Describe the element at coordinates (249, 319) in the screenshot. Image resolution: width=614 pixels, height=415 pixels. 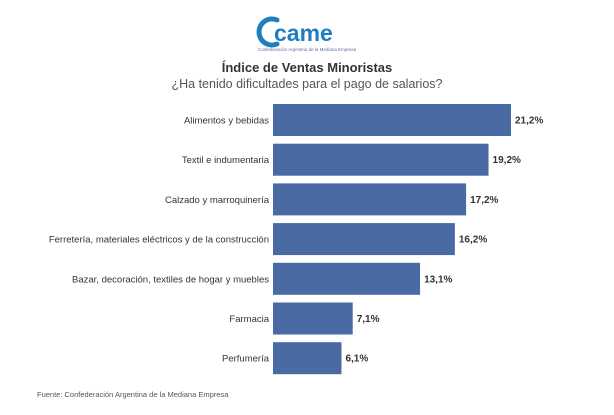
I see `category-label-6: Farmacia` at that location.